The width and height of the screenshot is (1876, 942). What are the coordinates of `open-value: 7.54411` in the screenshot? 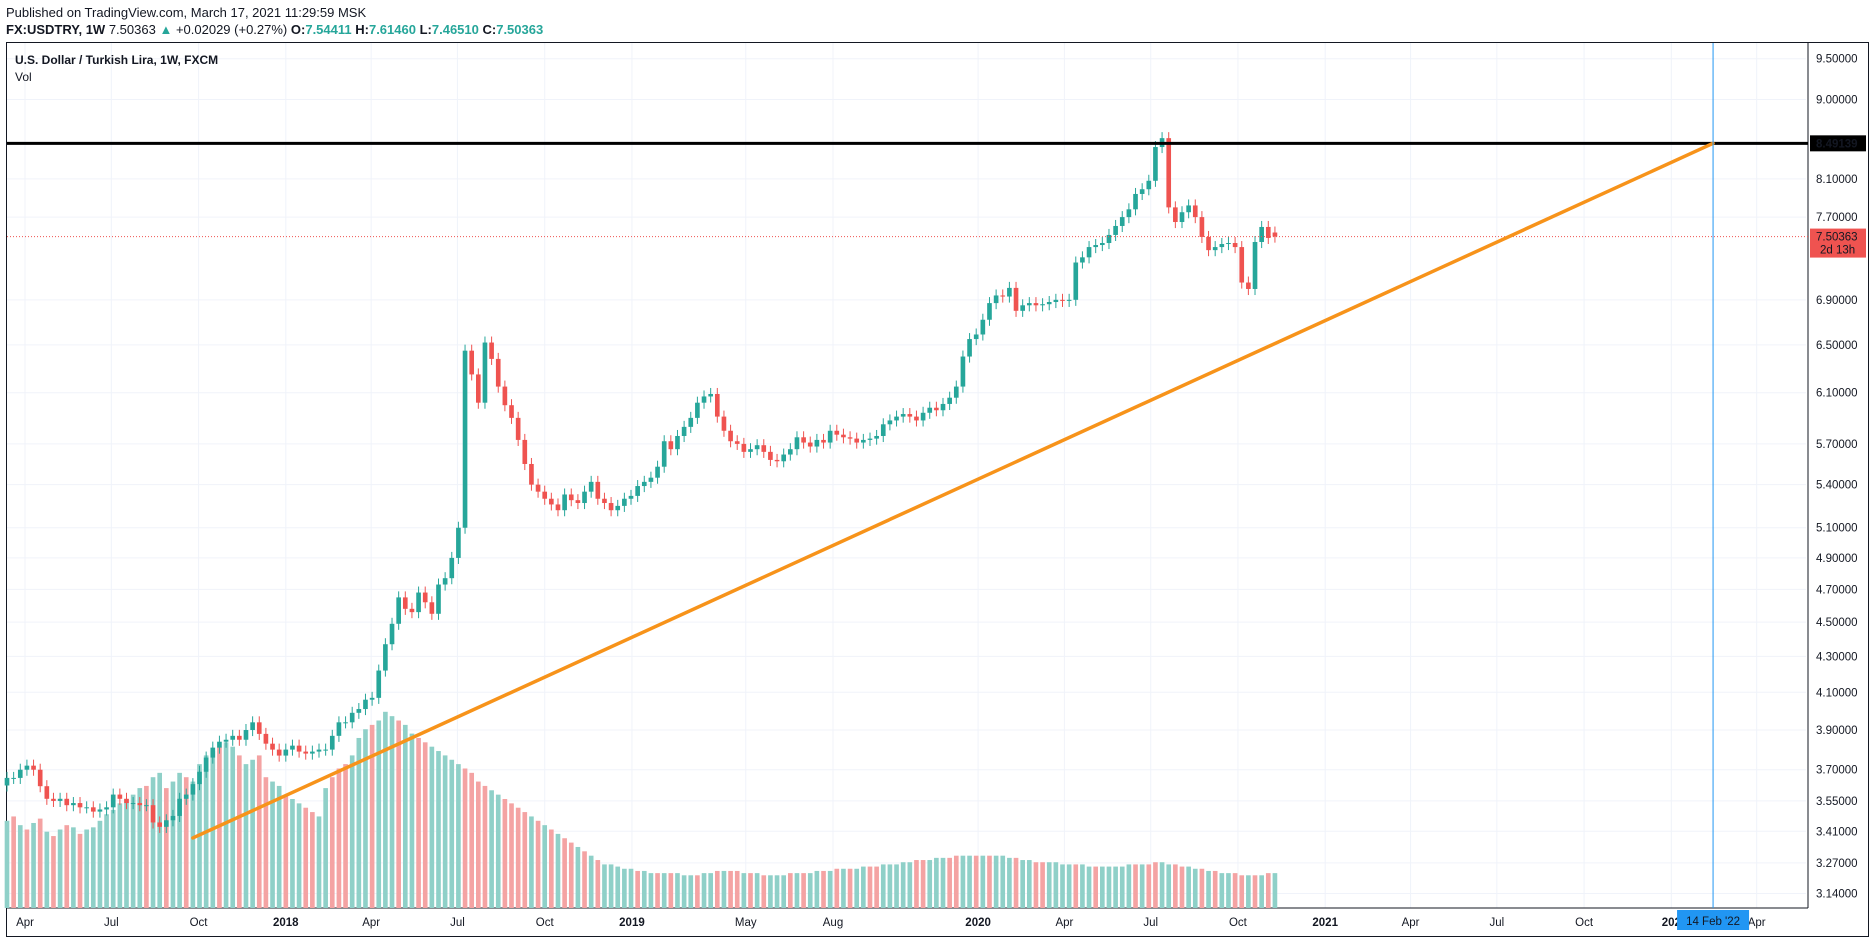 It's located at (328, 29).